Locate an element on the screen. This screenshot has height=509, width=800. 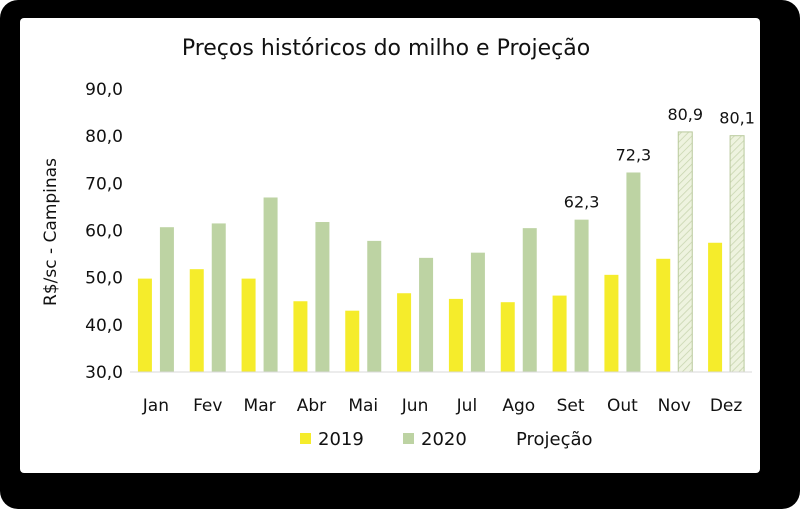
y-tick-label: 40,0 is located at coordinates (104, 326).